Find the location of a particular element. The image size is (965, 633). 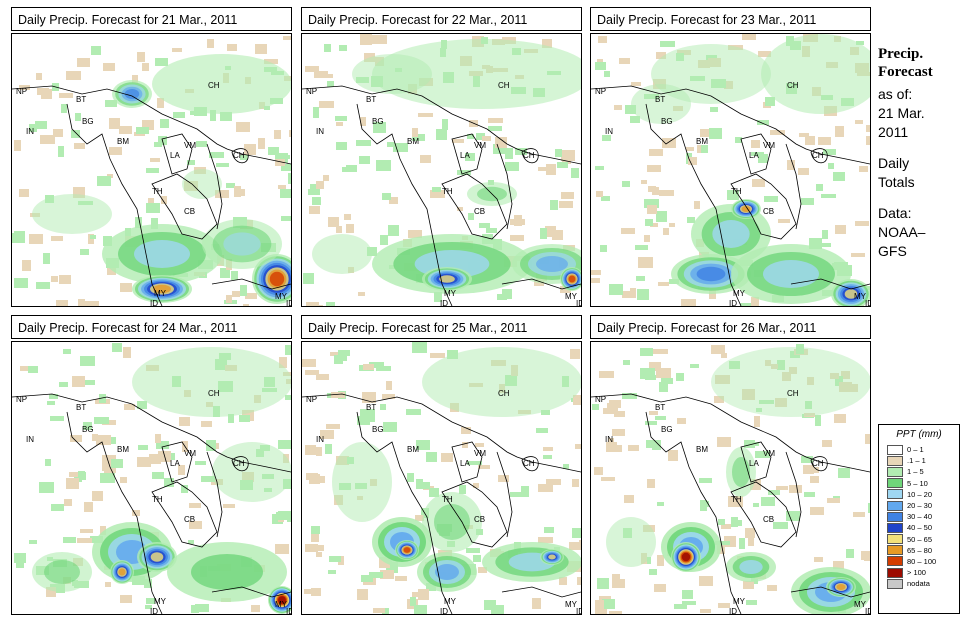

data-label: Data: is located at coordinates (895, 213).